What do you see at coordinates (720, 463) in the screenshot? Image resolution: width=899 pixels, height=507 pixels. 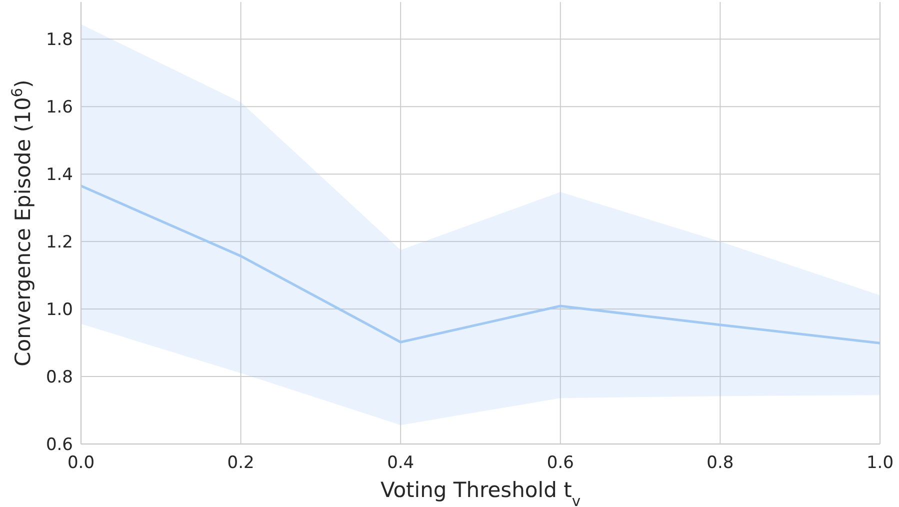 I see `x-tick-label: 0.8` at bounding box center [720, 463].